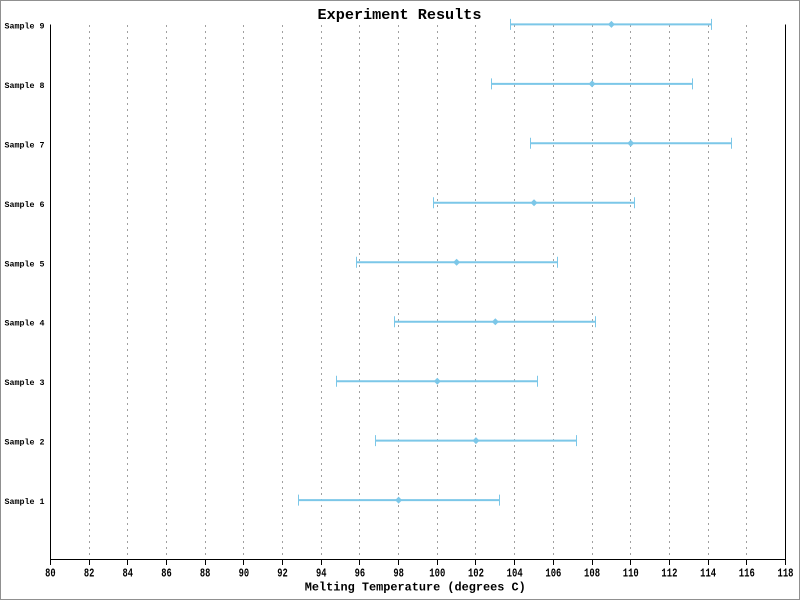 The image size is (800, 600). I want to click on svg-text: 84, so click(128, 574).